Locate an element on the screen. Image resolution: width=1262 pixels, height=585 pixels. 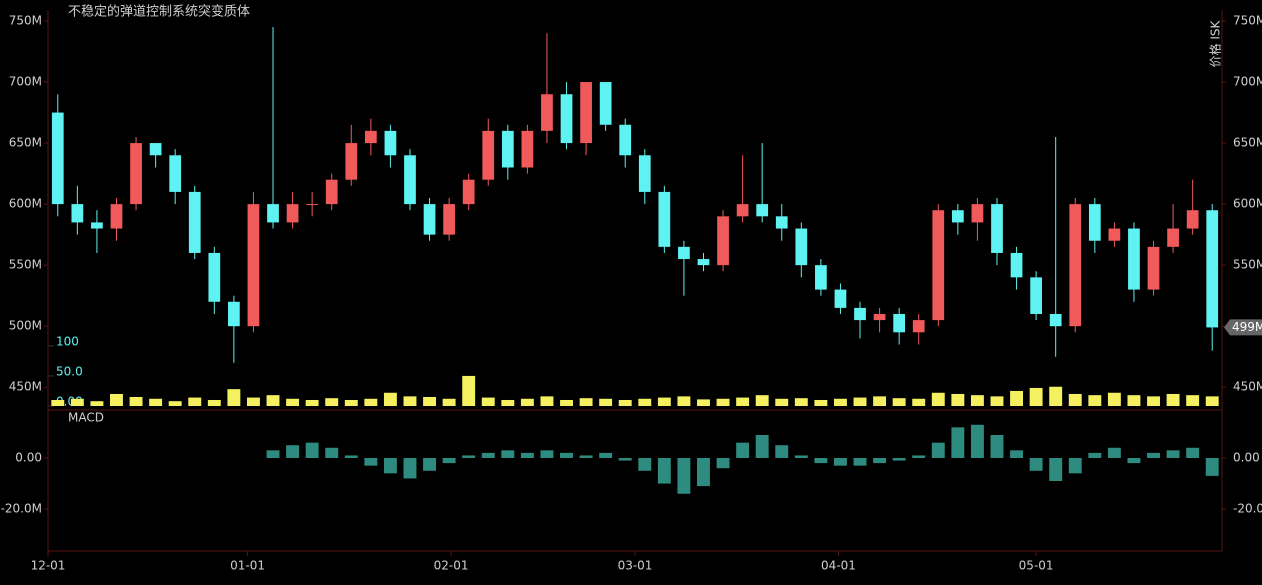
y-tick-label: 100 is located at coordinates (67, 341).